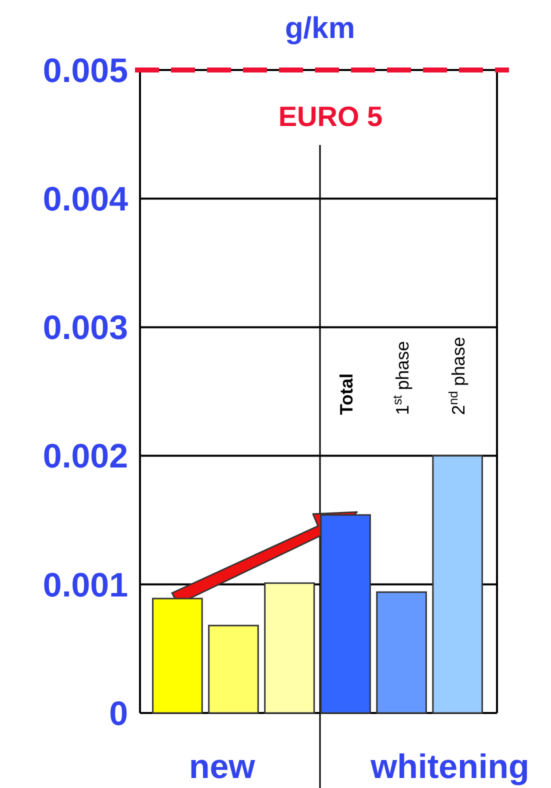 The image size is (551, 788). Describe the element at coordinates (85, 328) in the screenshot. I see `y-tick-label: 0.003` at that location.